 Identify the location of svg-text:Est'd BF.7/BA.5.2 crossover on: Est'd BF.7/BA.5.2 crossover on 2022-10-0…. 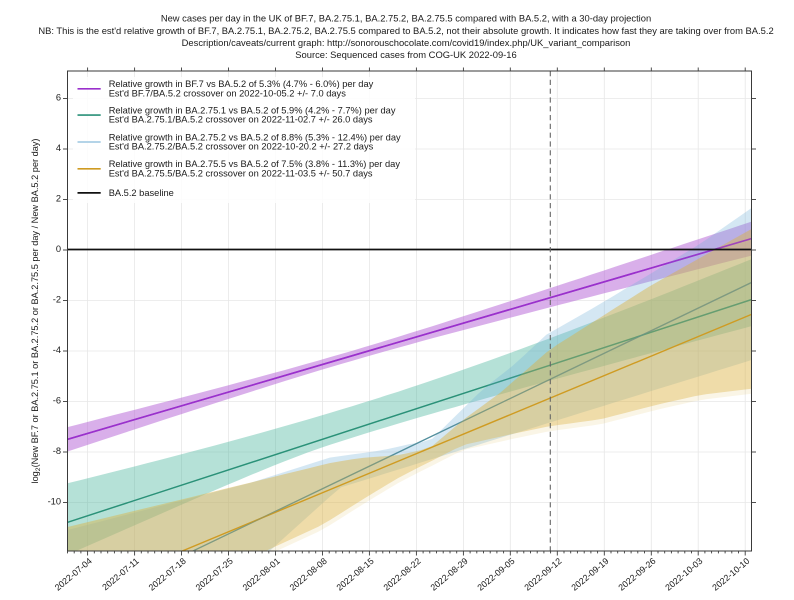
(228, 93).